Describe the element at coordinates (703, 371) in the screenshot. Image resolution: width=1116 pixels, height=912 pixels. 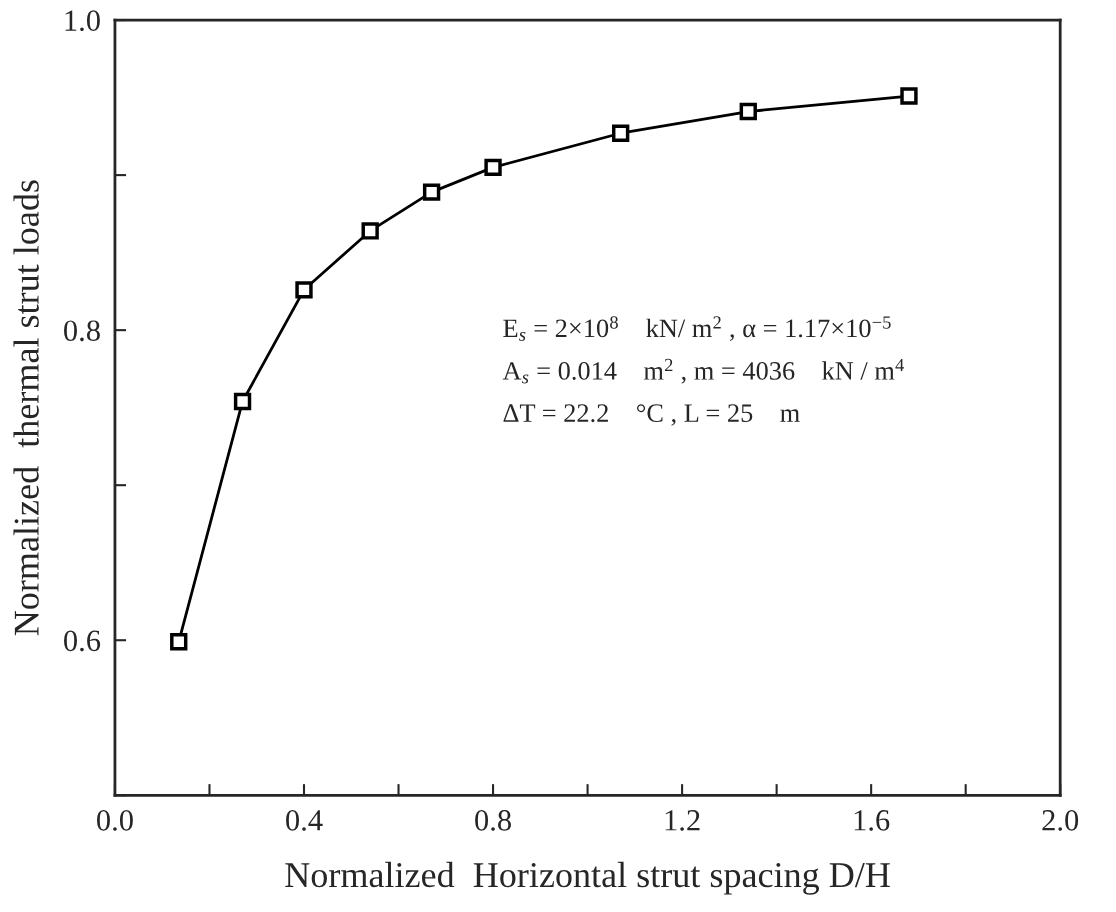
I see `annotation: A$_{s}$ = 0.014 m$^{2}$ , m = 4036 kN / m$^{4}$` at that location.